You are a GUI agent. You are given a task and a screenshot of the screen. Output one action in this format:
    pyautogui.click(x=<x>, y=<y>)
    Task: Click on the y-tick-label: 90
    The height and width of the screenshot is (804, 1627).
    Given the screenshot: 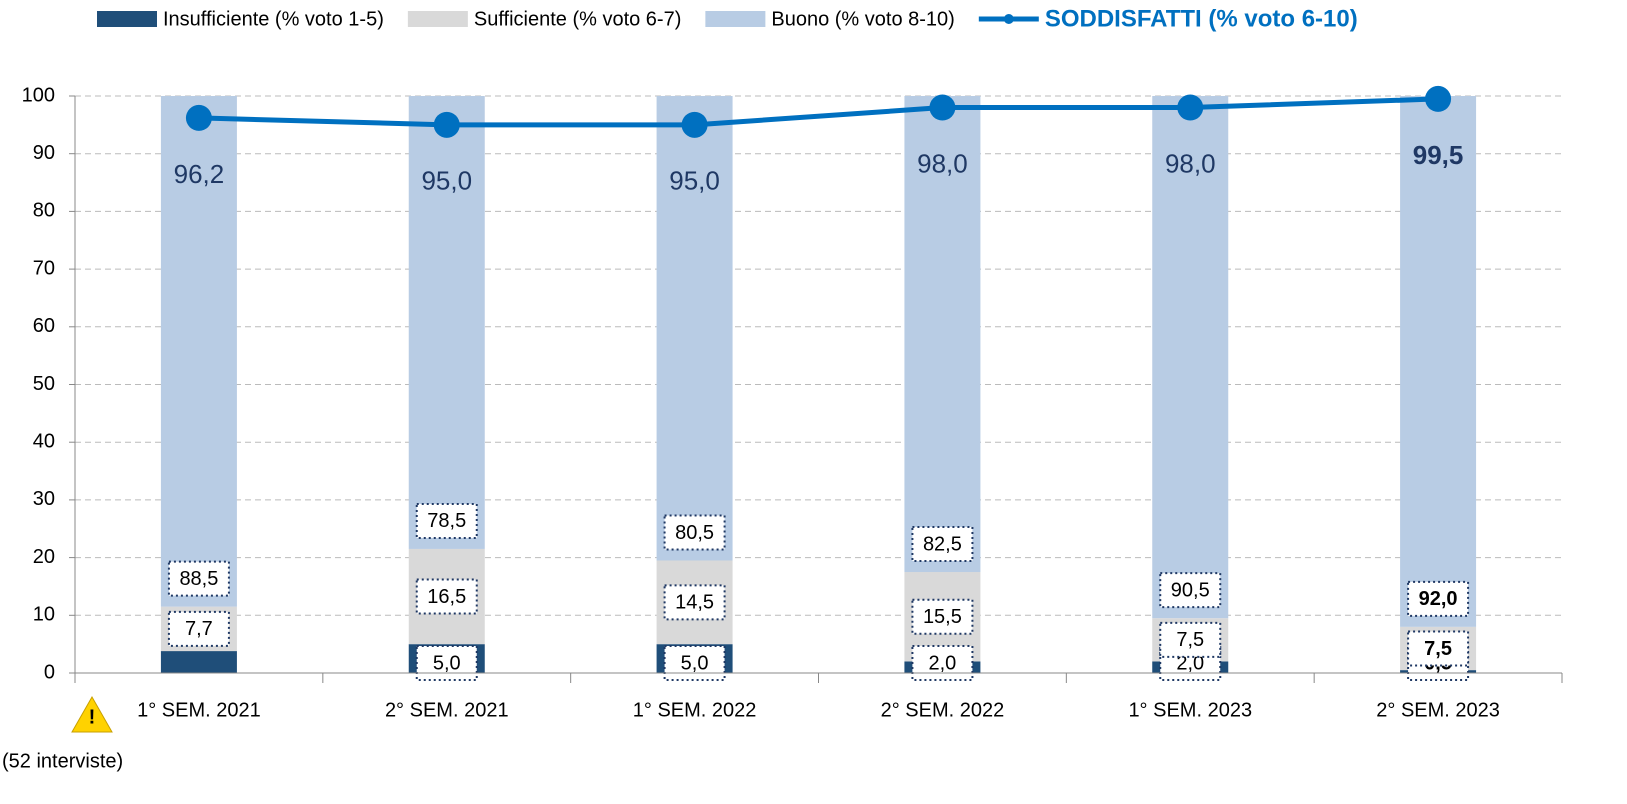 What is the action you would take?
    pyautogui.click(x=44, y=153)
    